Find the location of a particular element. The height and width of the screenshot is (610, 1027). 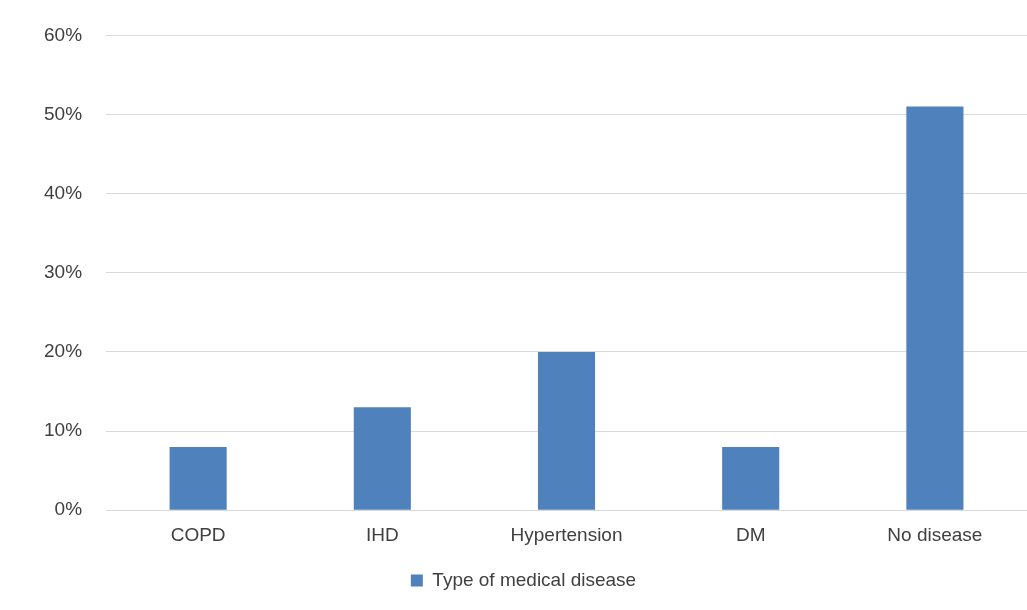

y-tick-label: 0% is located at coordinates (68, 509).